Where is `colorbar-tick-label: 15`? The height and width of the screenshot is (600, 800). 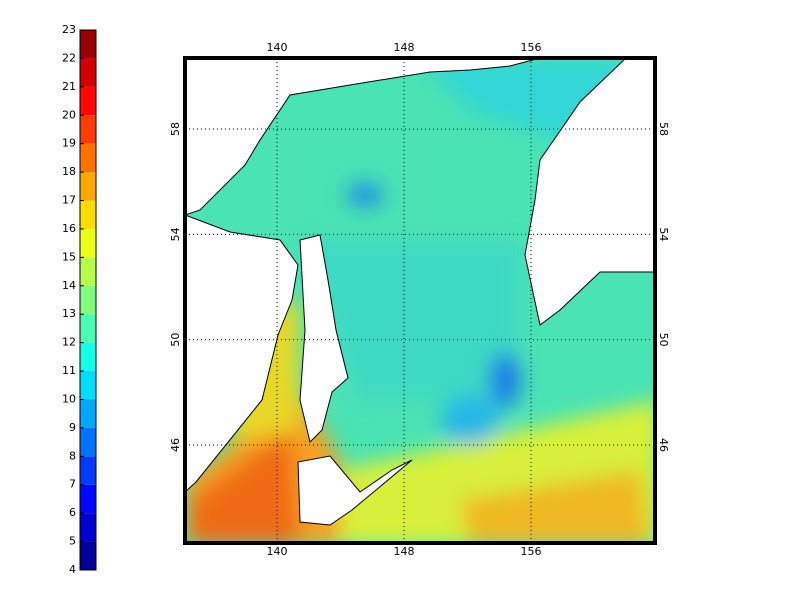
colorbar-tick-label: 15 is located at coordinates (69, 256).